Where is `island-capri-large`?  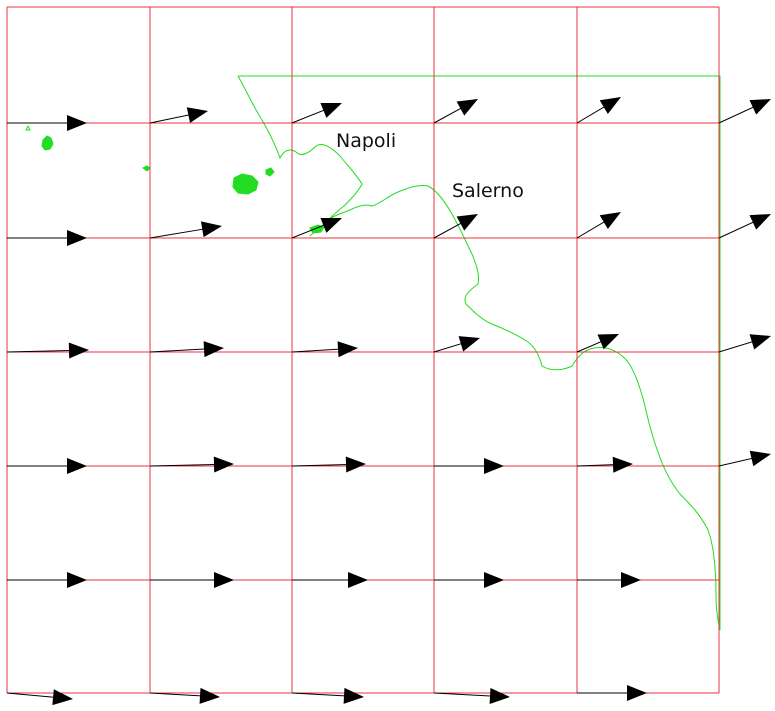 island-capri-large is located at coordinates (245, 184).